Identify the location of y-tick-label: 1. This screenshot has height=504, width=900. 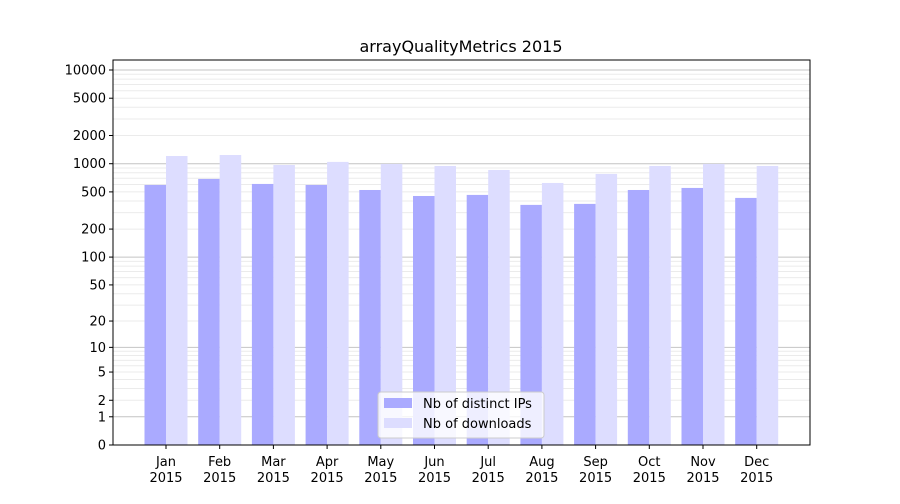
(102, 417).